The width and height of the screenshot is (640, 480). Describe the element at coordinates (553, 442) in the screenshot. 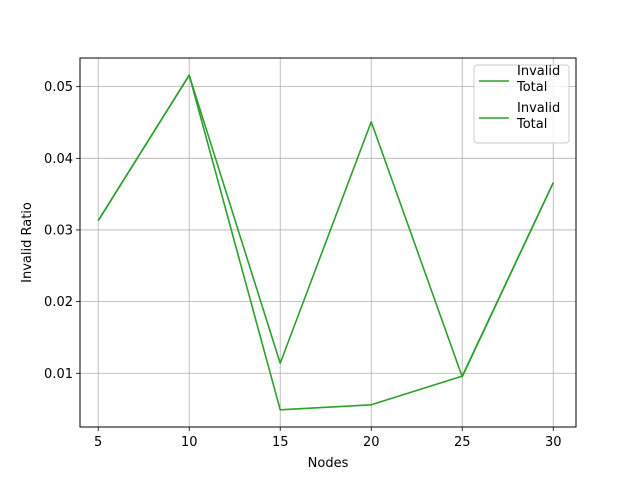

I see `x-tick-label: 30` at that location.